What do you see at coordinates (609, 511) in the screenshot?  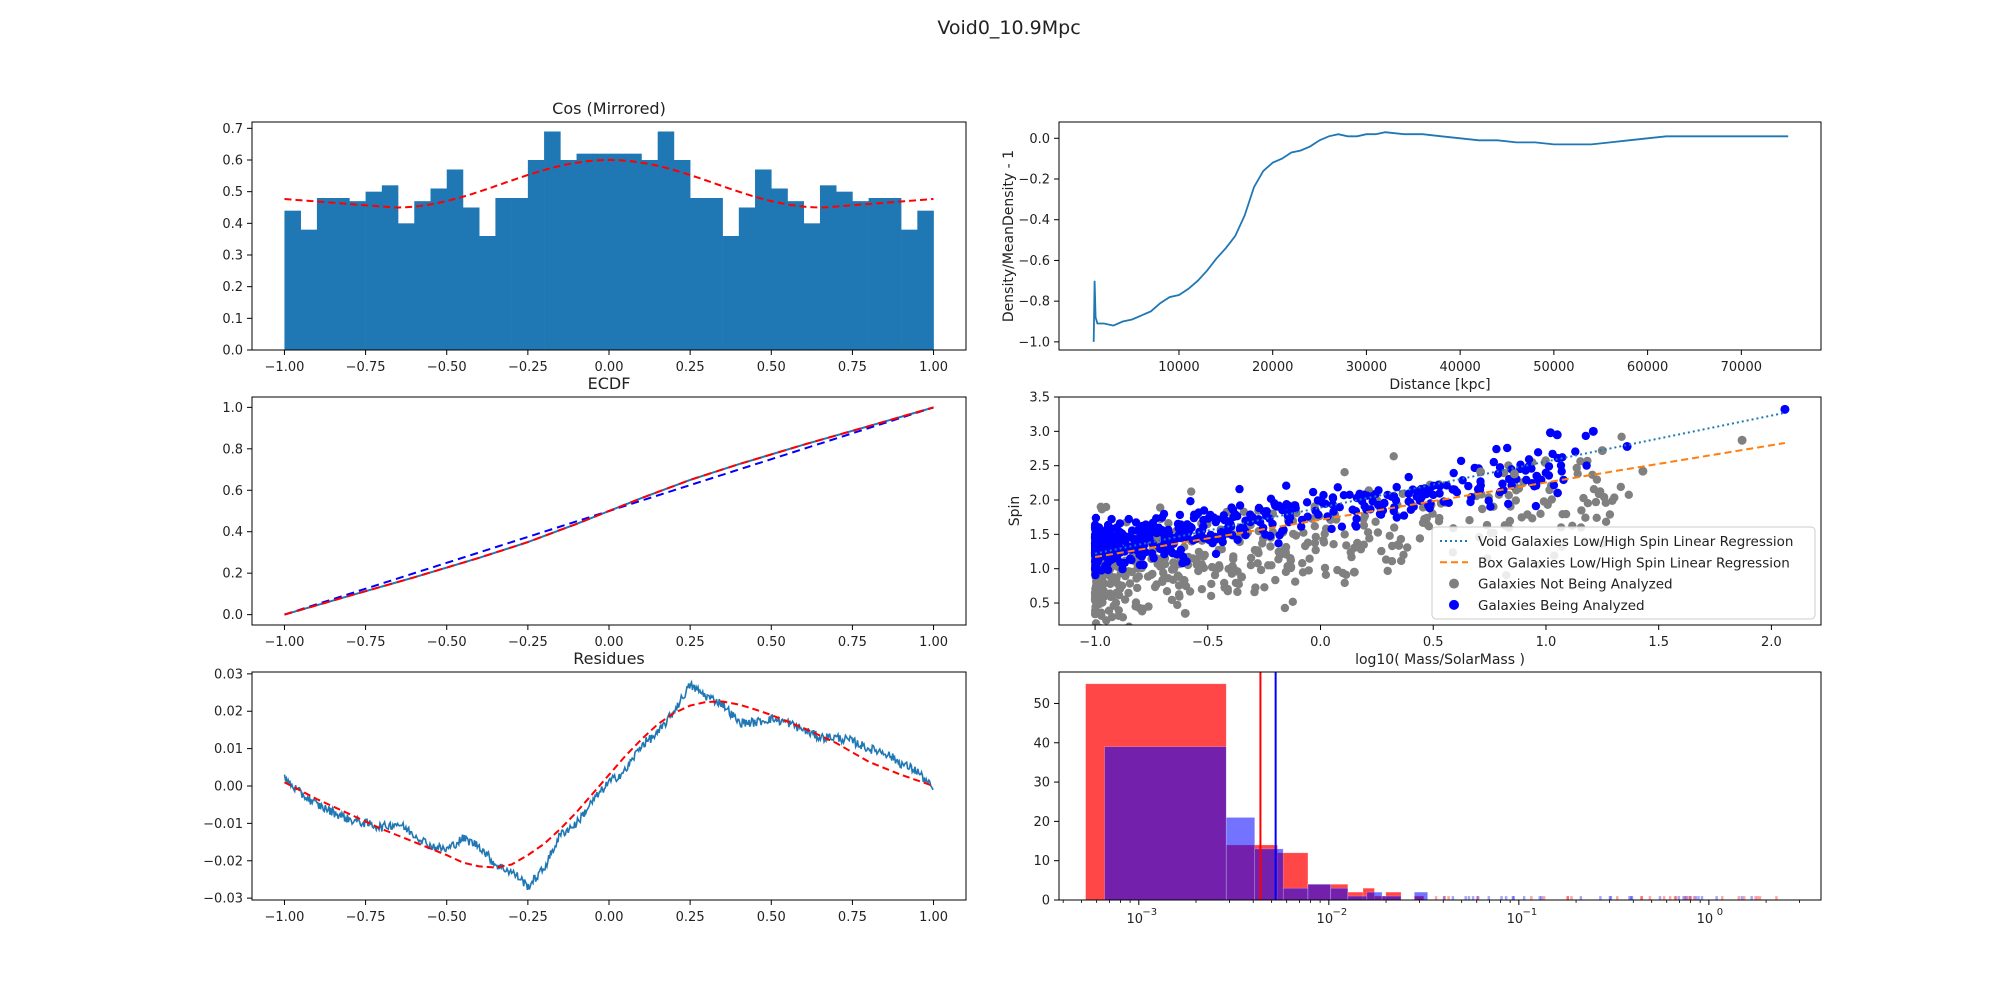 I see `ecdf-series-line` at bounding box center [609, 511].